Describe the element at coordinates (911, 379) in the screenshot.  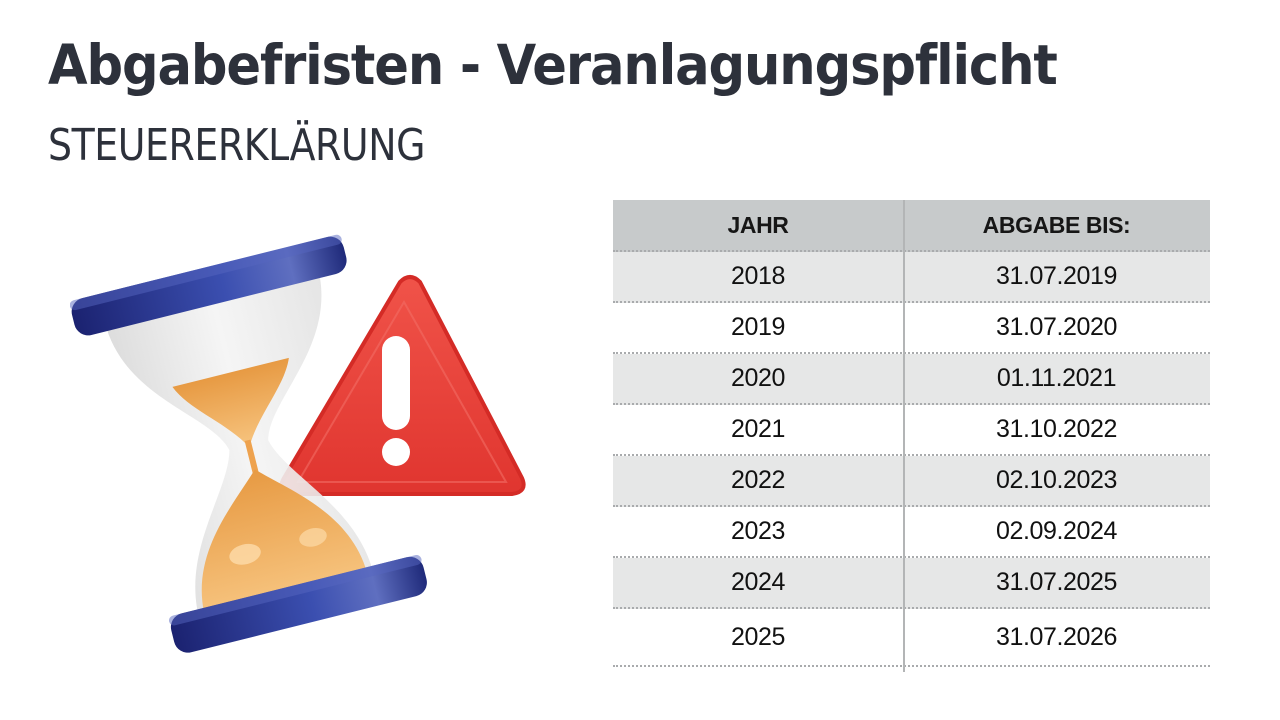
I see `table-row: 2020 01.11.2021` at that location.